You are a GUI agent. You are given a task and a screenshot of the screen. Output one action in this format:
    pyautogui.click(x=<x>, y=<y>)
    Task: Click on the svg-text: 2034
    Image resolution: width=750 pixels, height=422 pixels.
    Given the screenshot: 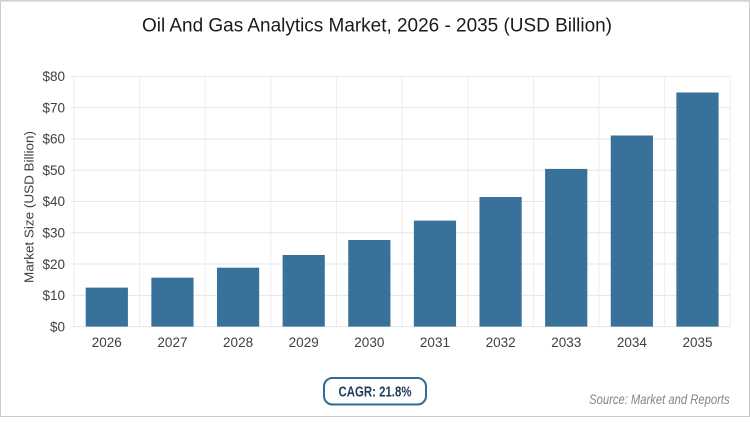 What is the action you would take?
    pyautogui.click(x=632, y=342)
    